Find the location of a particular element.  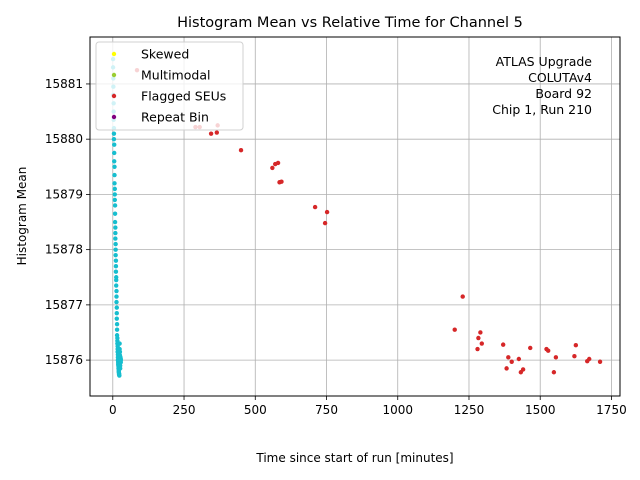

x-tick-label: 1750 is located at coordinates (611, 410).